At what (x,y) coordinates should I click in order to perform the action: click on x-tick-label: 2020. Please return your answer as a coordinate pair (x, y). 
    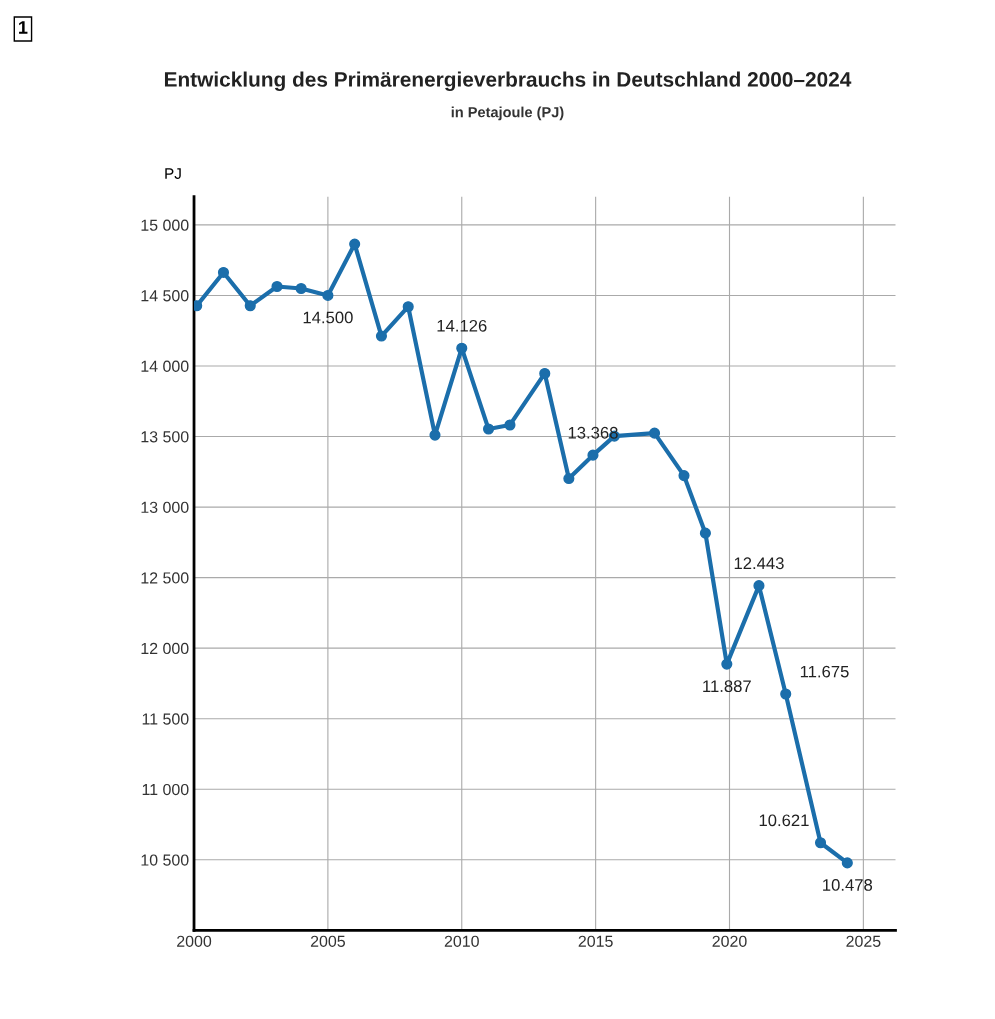
    Looking at the image, I should click on (729, 941).